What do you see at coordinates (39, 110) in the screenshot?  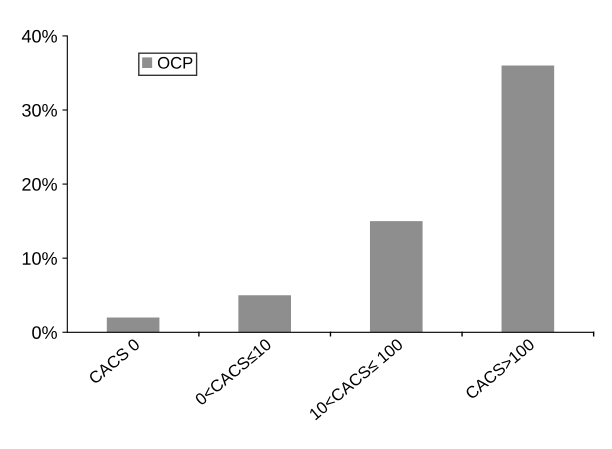 I see `y-tick-label: 30%` at bounding box center [39, 110].